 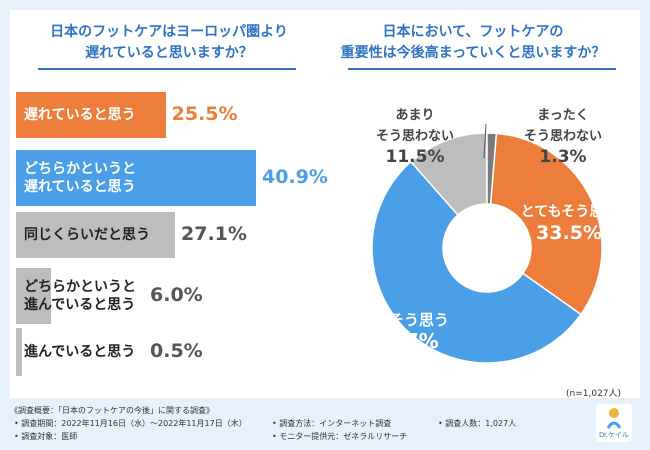 I want to click on donut-slice-label: まったく そう思わない 1.3%, so click(x=563, y=136).